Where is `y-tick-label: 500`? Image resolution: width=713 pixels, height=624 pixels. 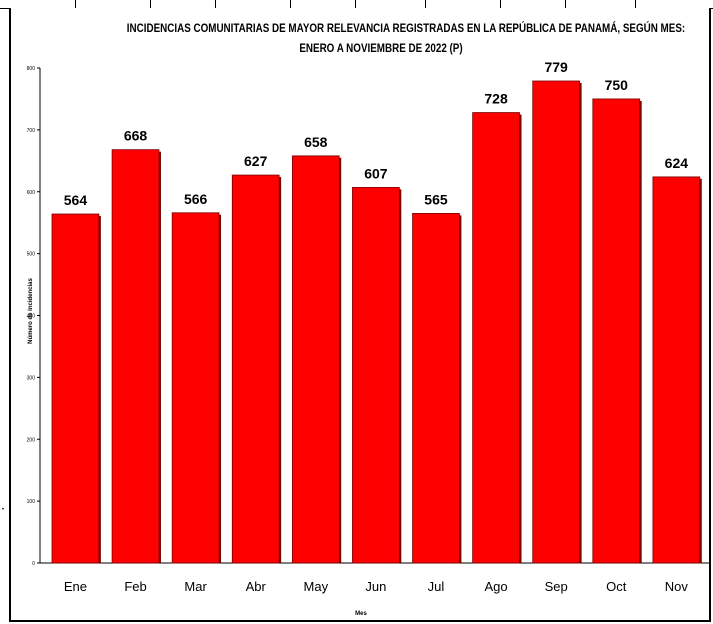
y-tick-label: 500 is located at coordinates (31, 255).